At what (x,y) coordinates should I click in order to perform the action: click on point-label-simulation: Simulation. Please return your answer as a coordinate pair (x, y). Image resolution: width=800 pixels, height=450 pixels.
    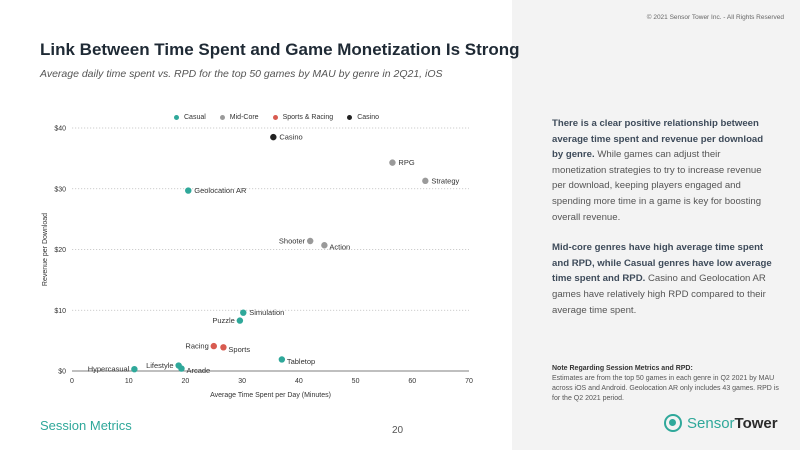
    Looking at the image, I should click on (266, 312).